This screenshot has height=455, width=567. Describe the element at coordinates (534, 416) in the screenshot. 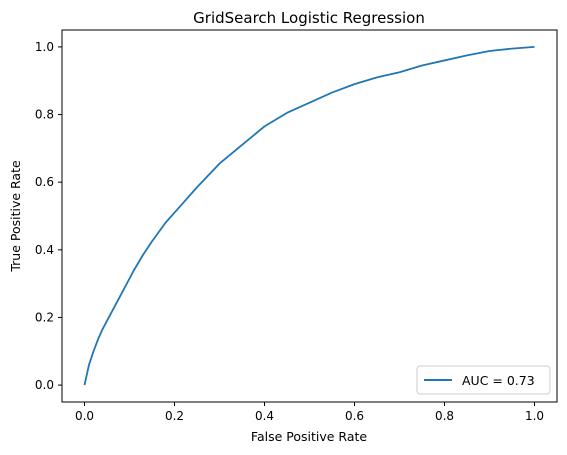

I see `x-tick-label: 1.0` at that location.